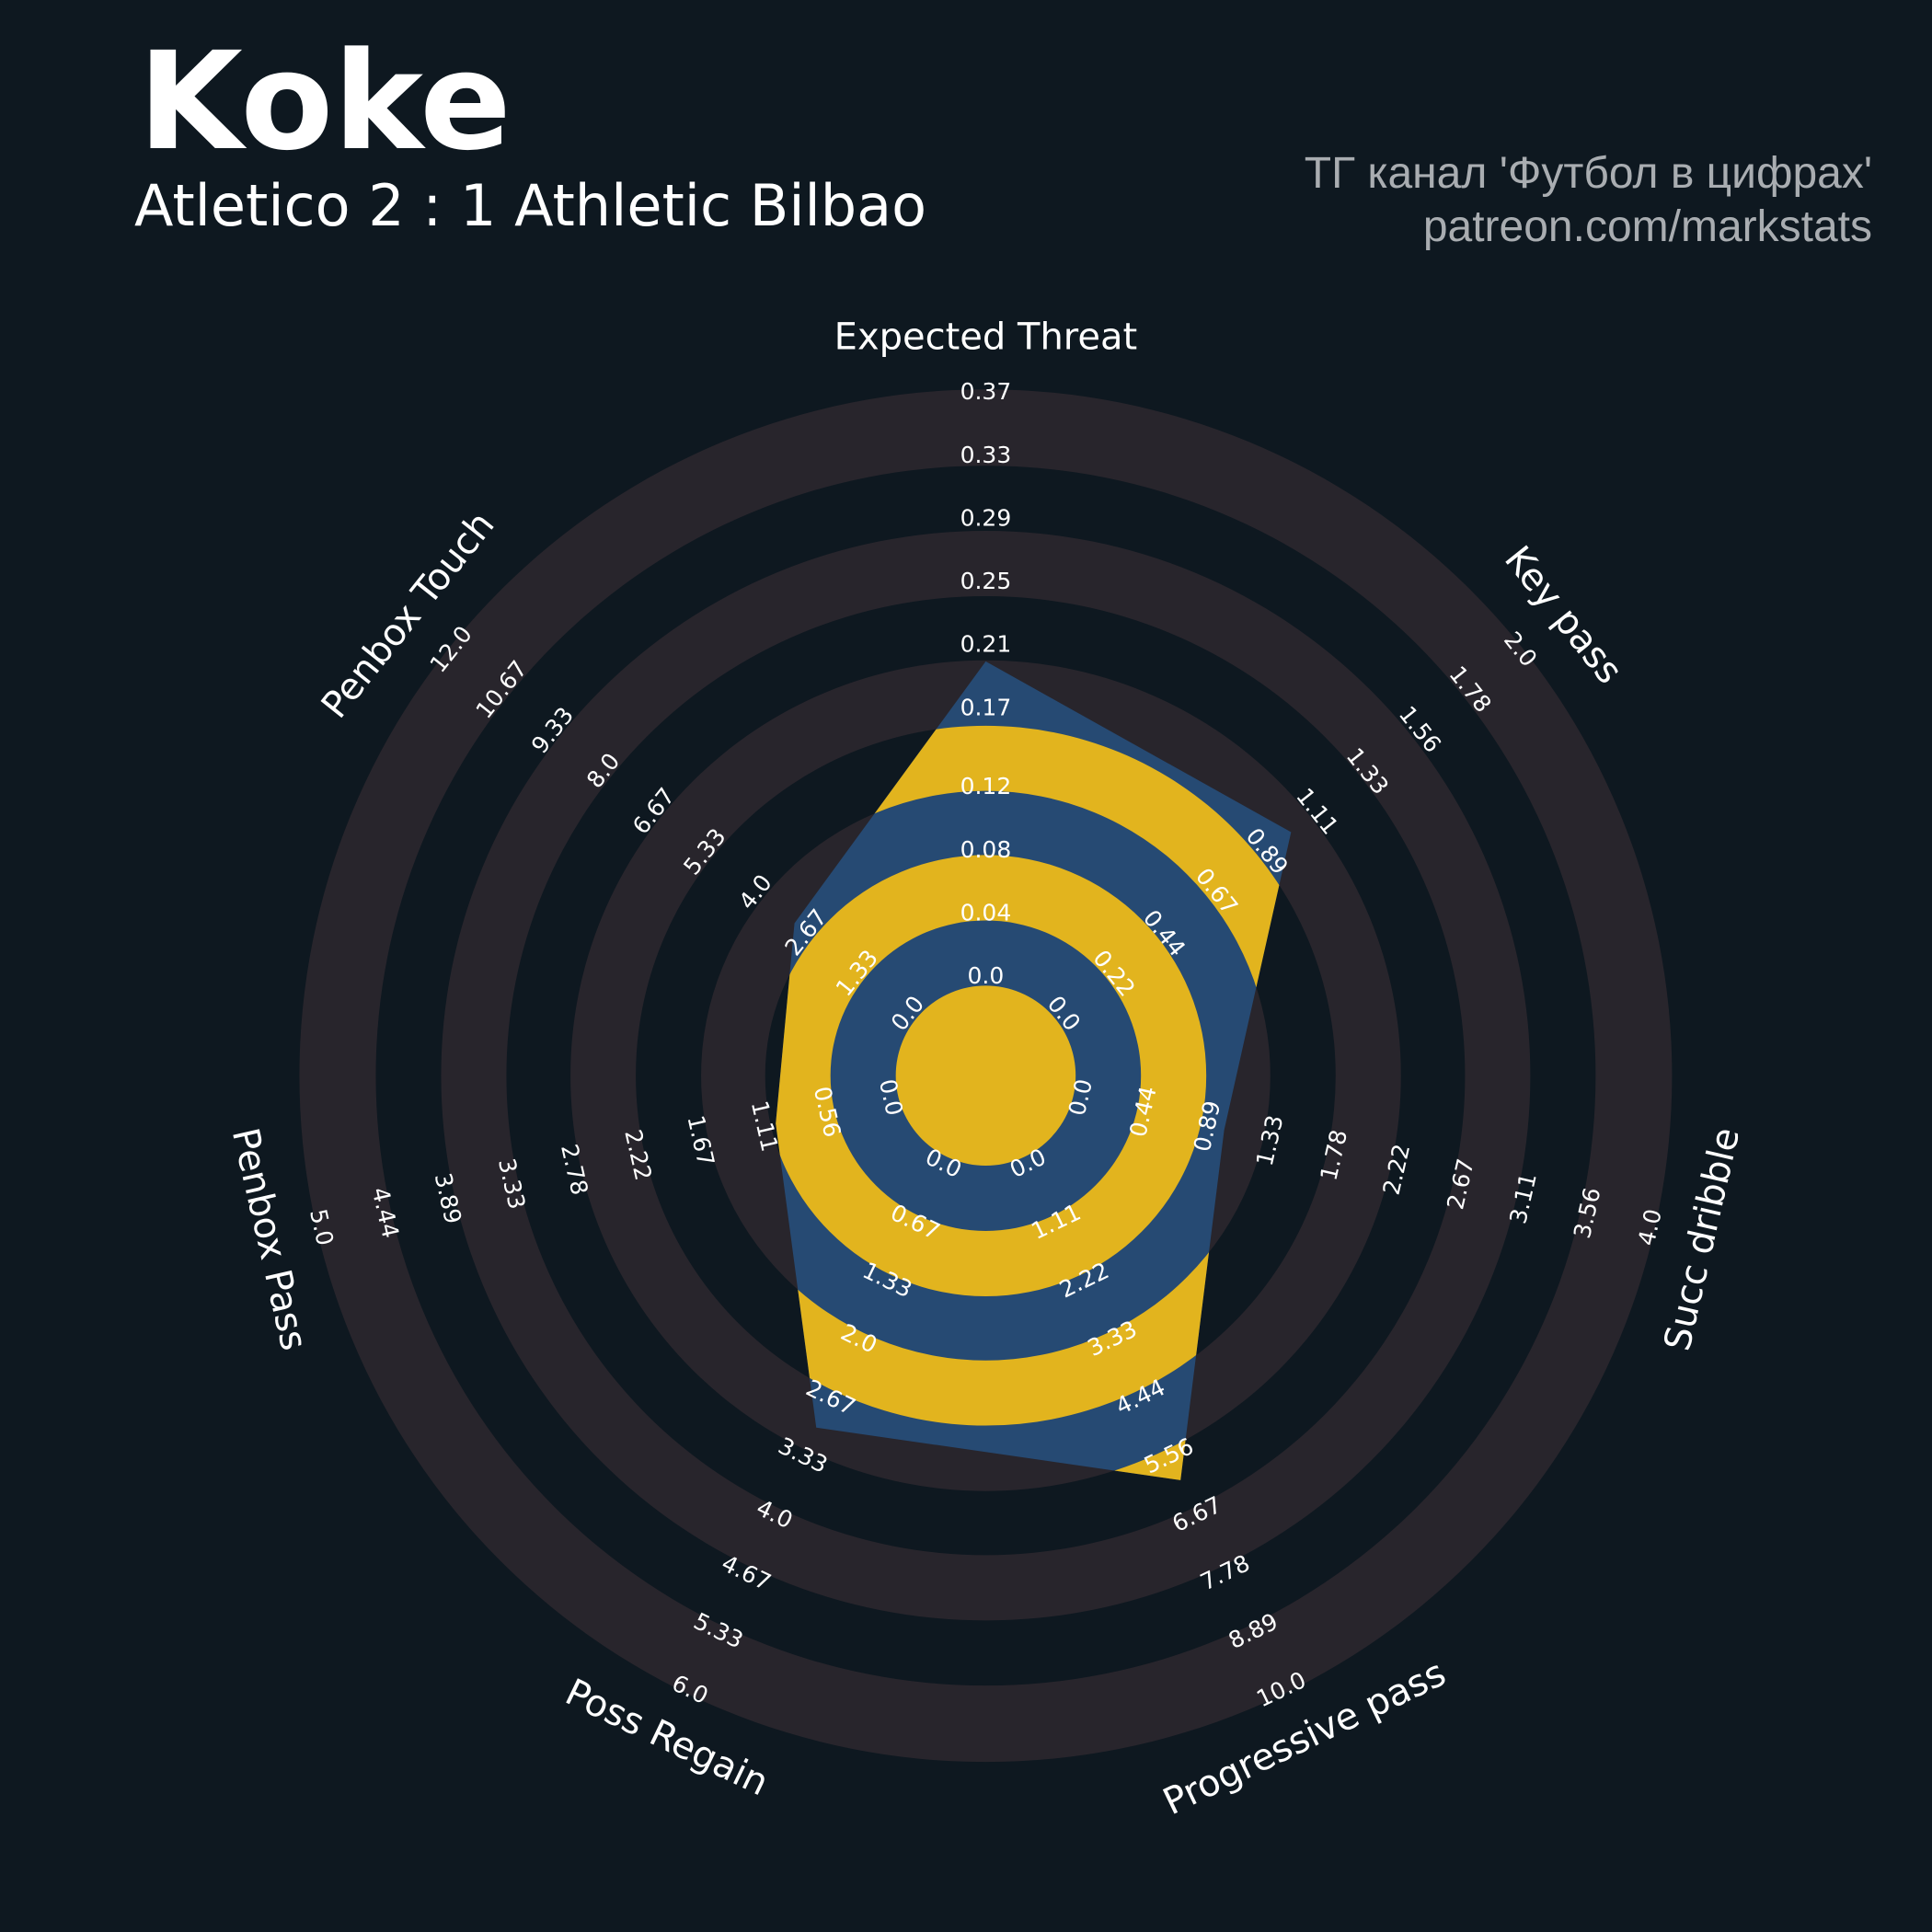 This screenshot has height=1932, width=1932. I want to click on credit: ТГ канал 'Футбол в цифрах', so click(1588, 173).